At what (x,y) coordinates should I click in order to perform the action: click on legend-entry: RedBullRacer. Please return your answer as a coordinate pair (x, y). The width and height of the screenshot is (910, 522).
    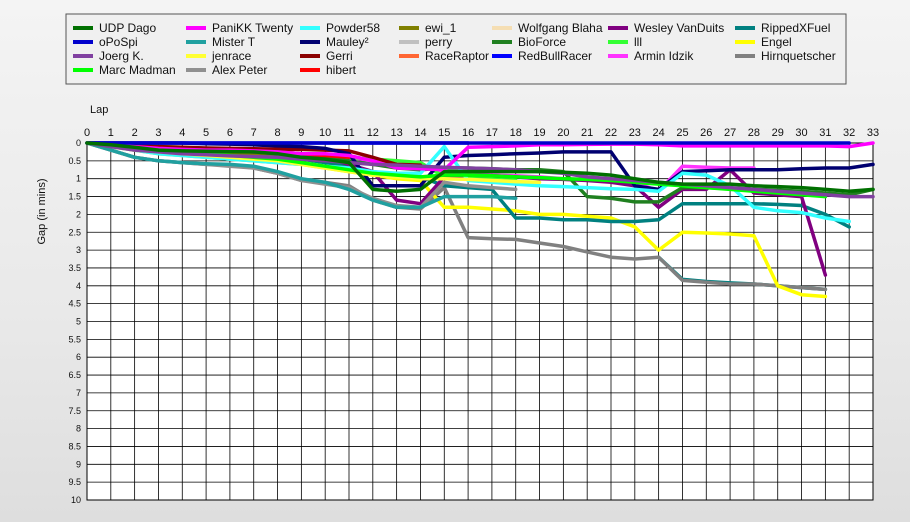
    Looking at the image, I should click on (542, 56).